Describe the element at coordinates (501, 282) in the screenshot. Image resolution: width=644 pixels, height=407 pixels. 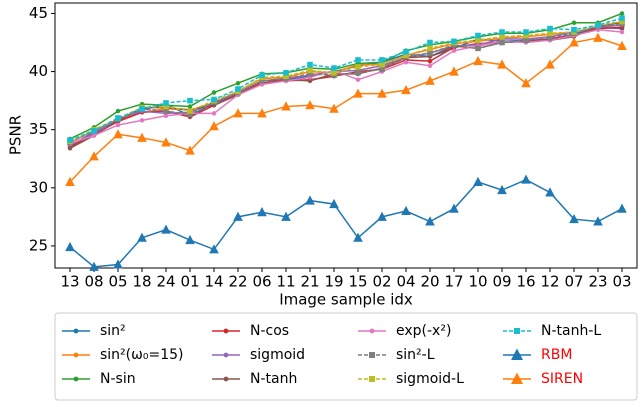
I see `x-tick-label: 09` at that location.